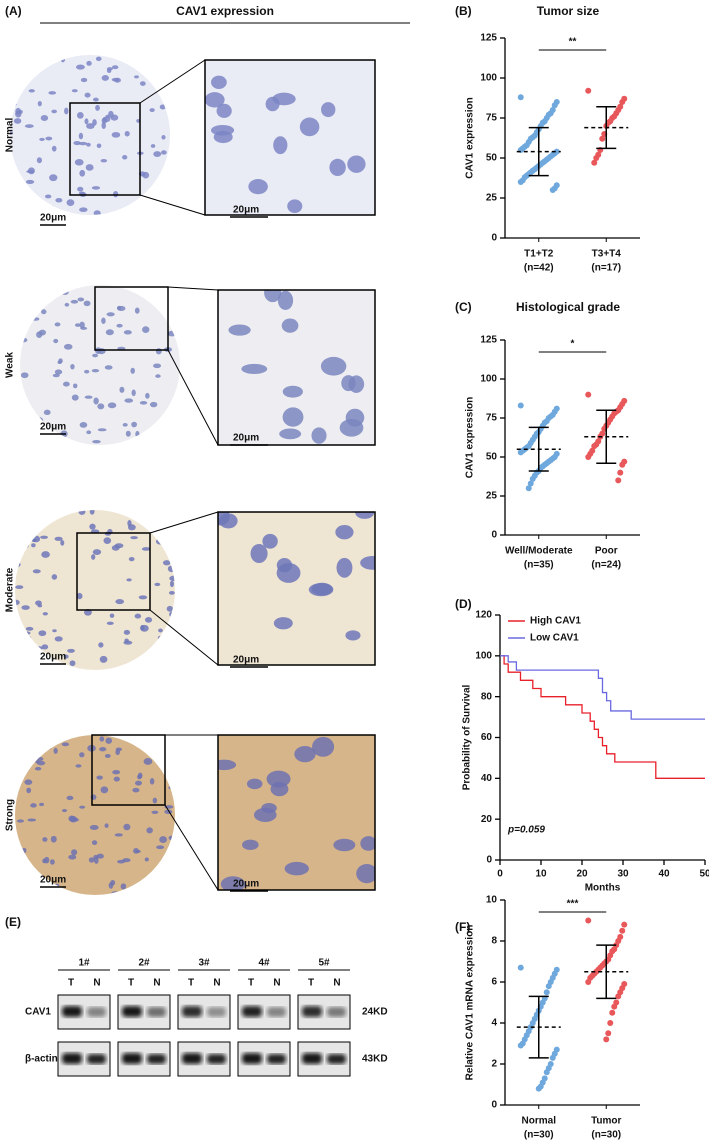  Describe the element at coordinates (582, 874) in the screenshot. I see `x-tick-label: 20` at that location.